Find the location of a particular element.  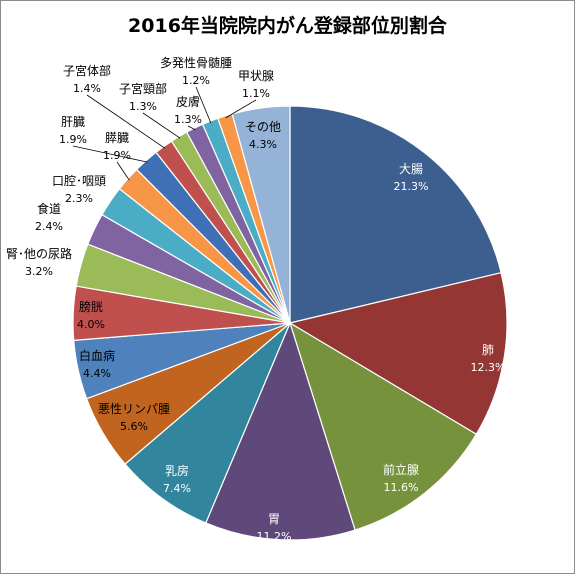

slice-percent-label: 2.4% is located at coordinates (49, 226).